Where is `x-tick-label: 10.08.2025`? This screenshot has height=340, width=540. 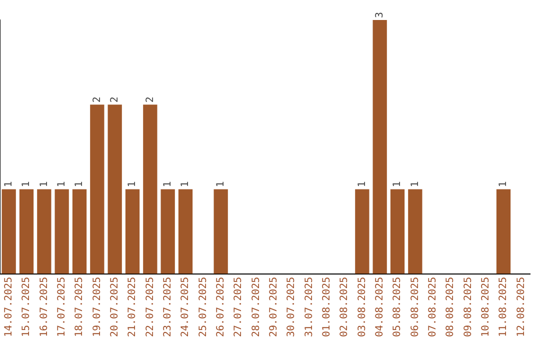
x-tick-label: 10.08.2025 is located at coordinates (486, 307).